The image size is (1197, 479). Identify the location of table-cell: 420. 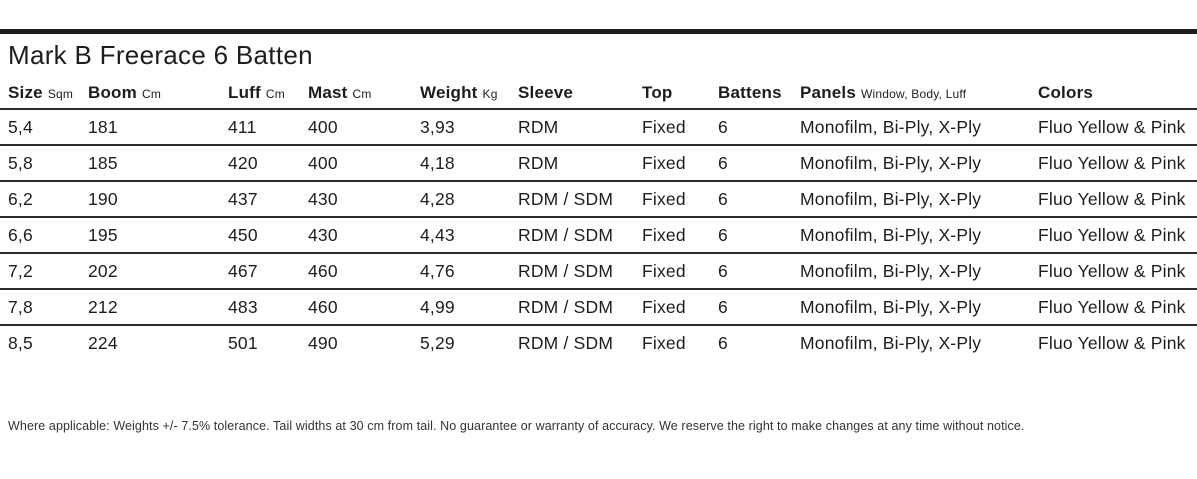
(268, 163).